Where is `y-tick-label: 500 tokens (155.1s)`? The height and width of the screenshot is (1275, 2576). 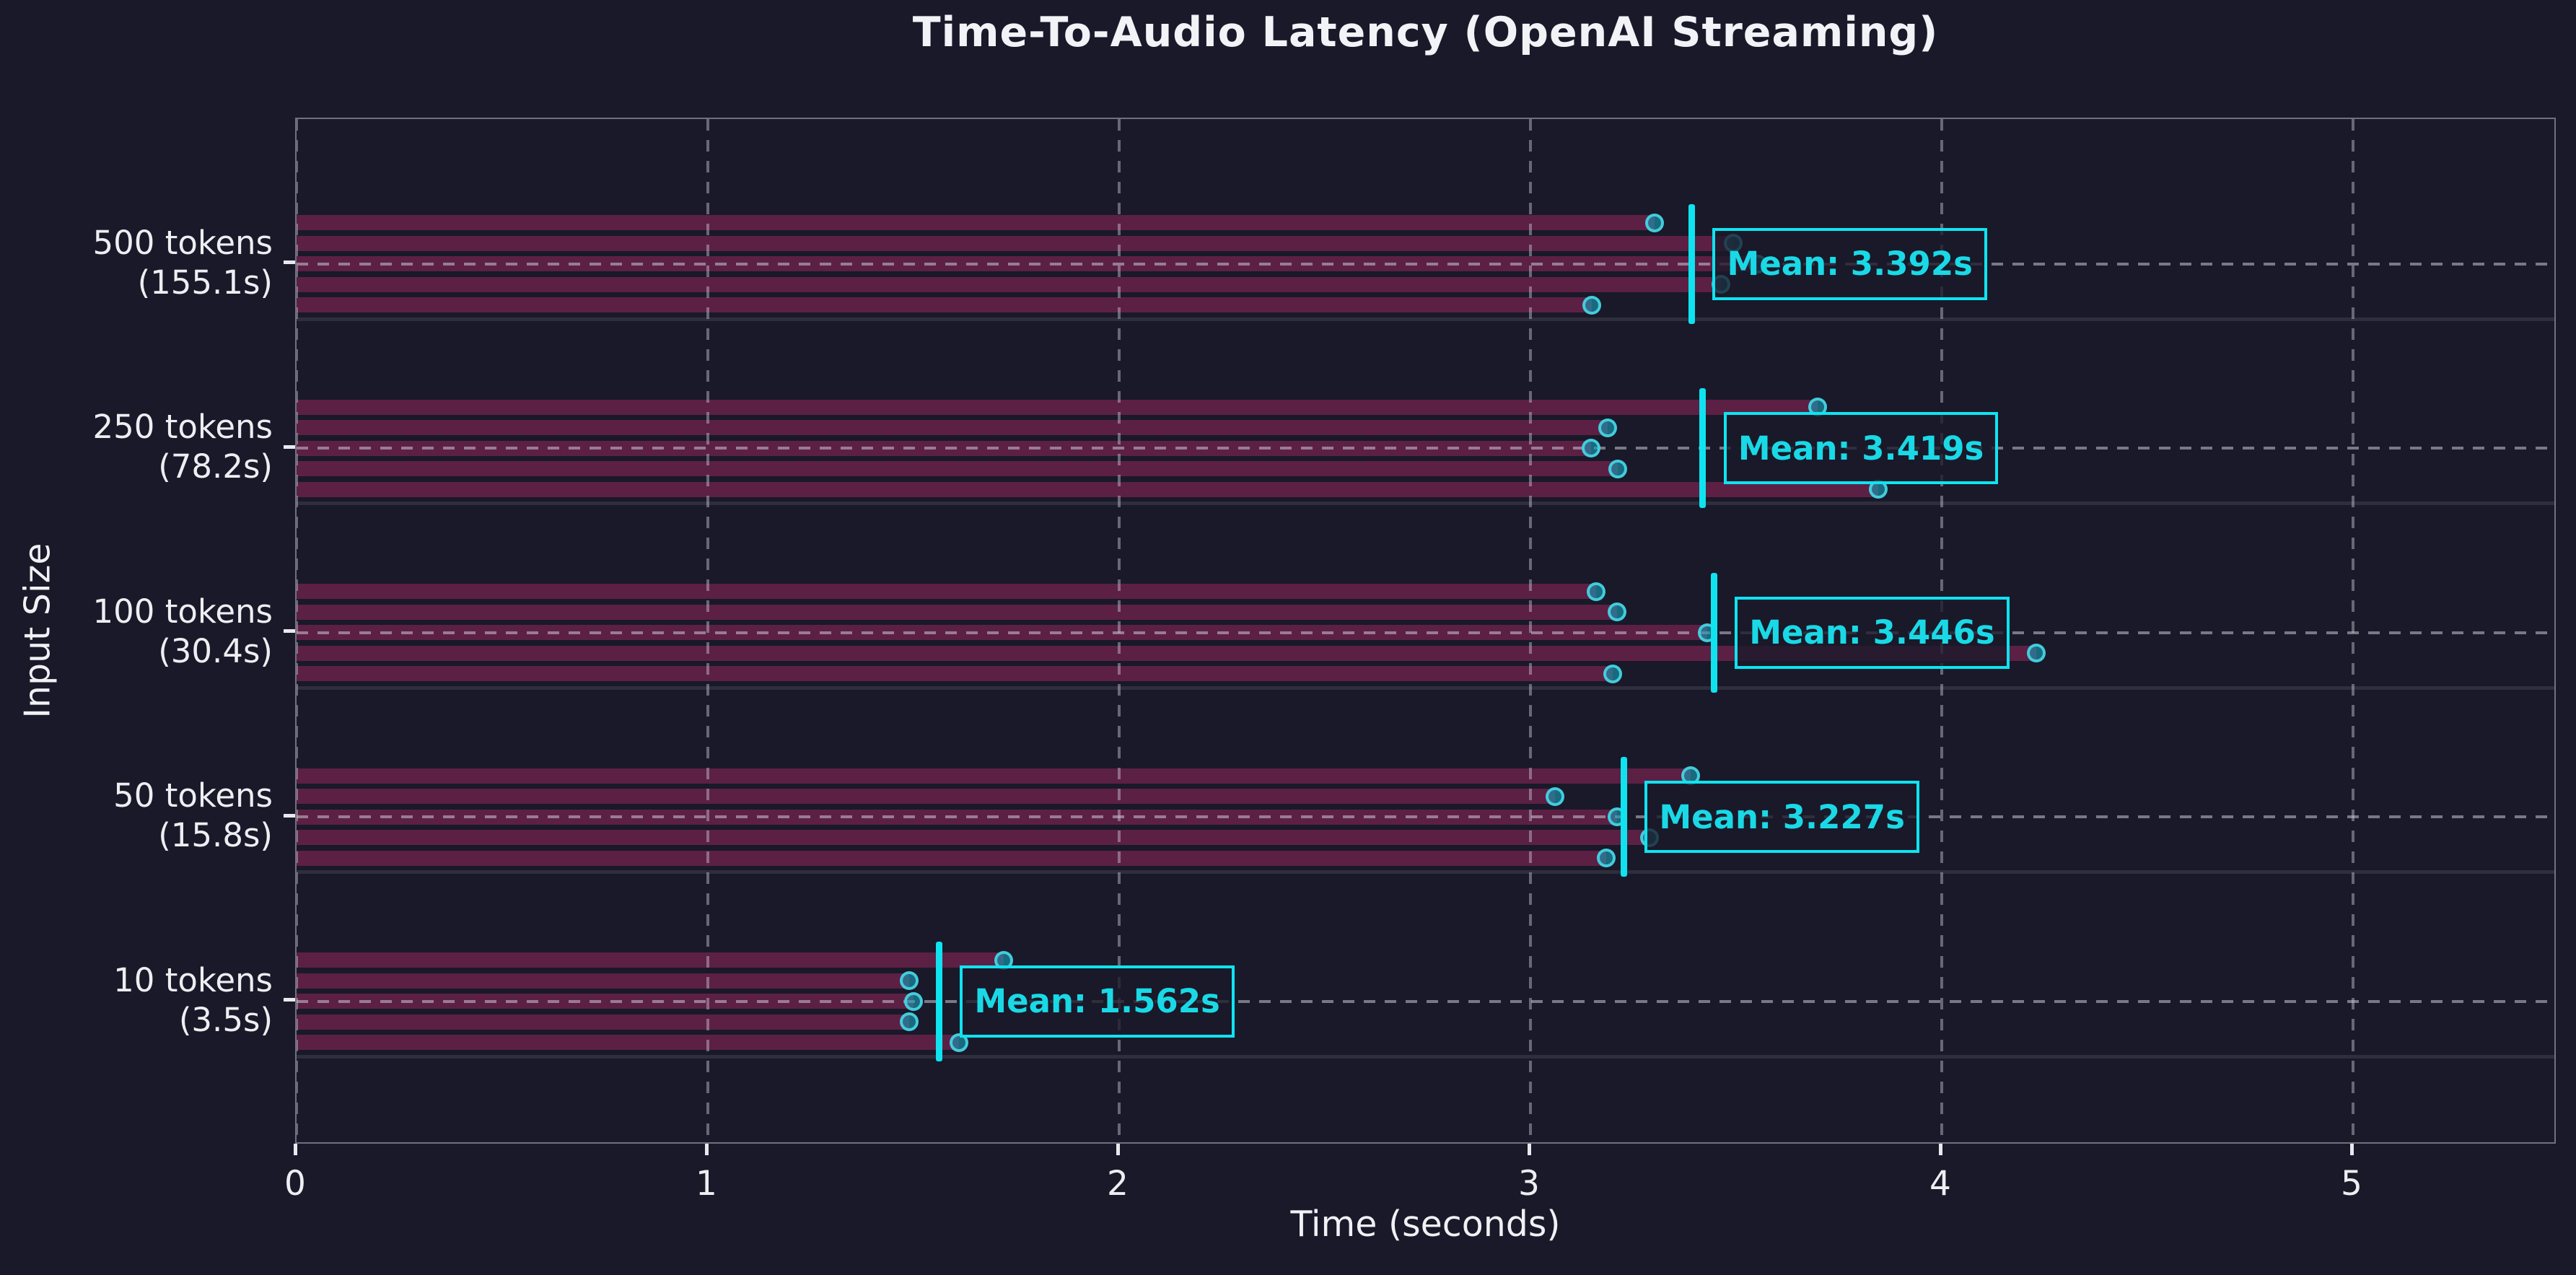 y-tick-label: 500 tokens (155.1s) is located at coordinates (136, 262).